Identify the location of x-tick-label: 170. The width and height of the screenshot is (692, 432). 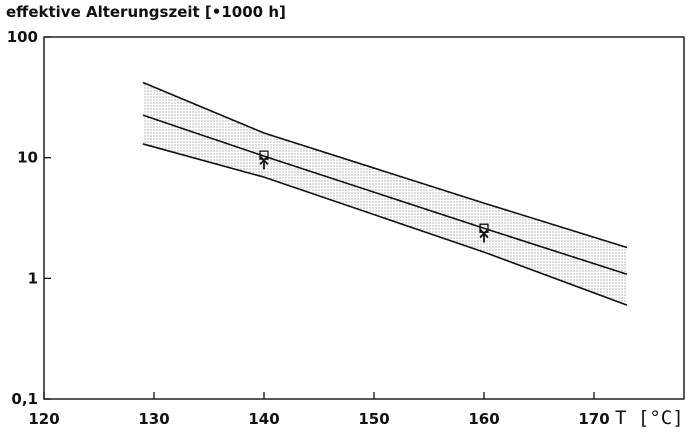
(593, 419).